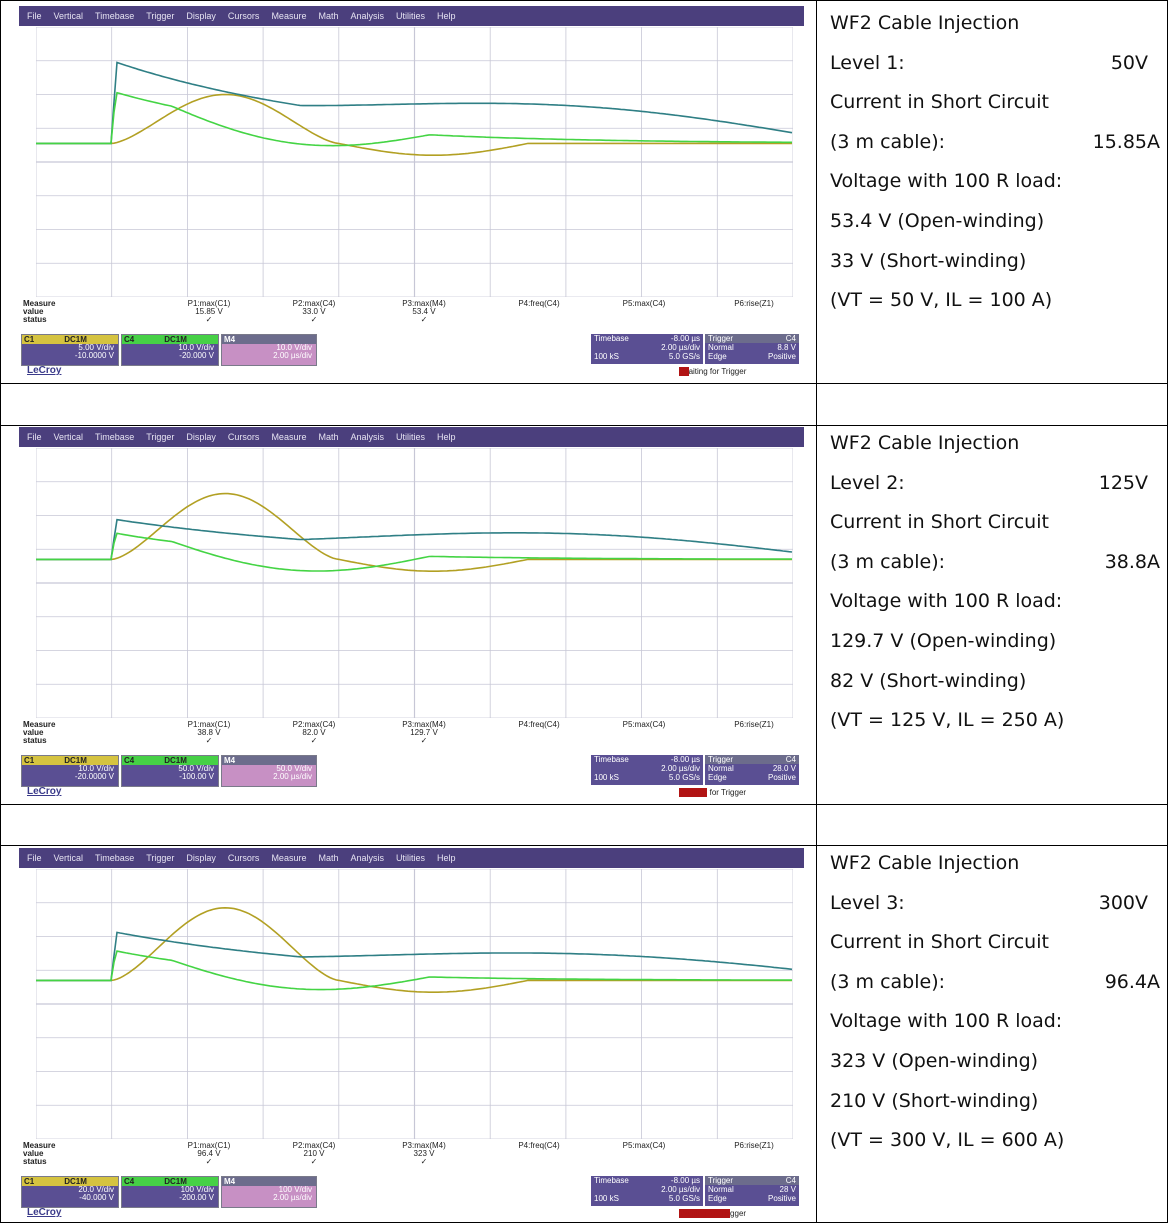 This screenshot has height=1223, width=1168. I want to click on trigger-panel: Trigger C4 Normal 28.0 V Edge Positive, so click(752, 770).